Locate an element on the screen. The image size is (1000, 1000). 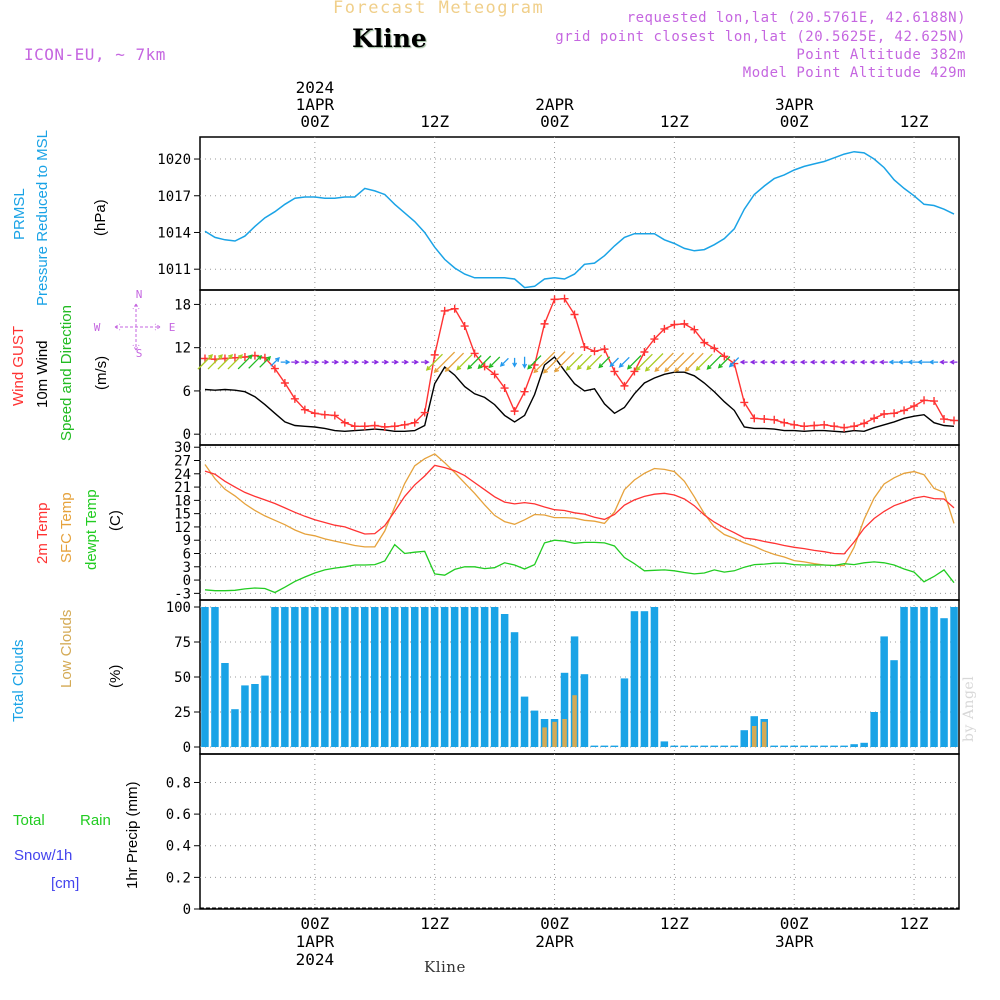
model-altitude: Model Point Altitude 429m is located at coordinates (854, 73).